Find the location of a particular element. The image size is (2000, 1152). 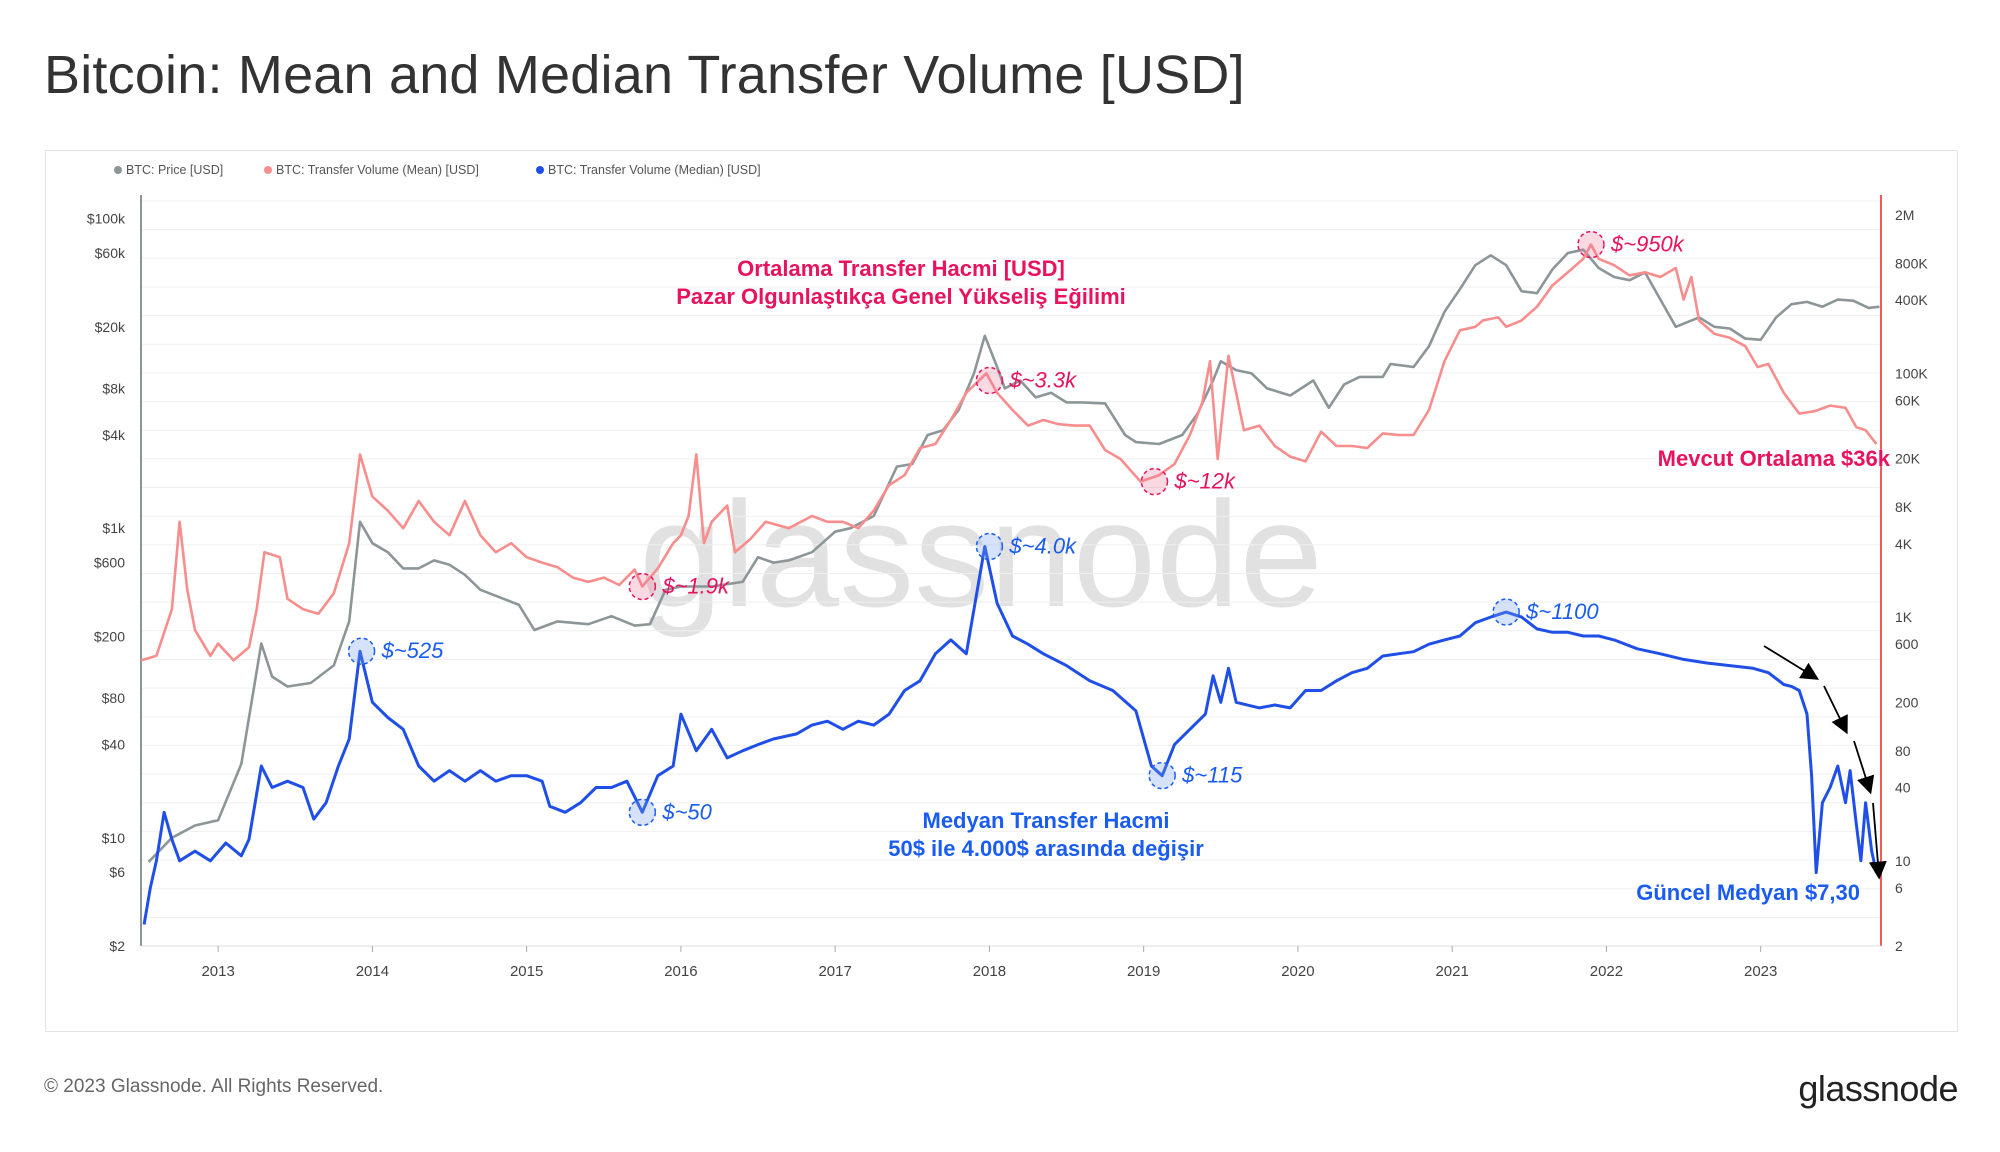

legend-entry: BTC: Price [USD] is located at coordinates (174, 170).